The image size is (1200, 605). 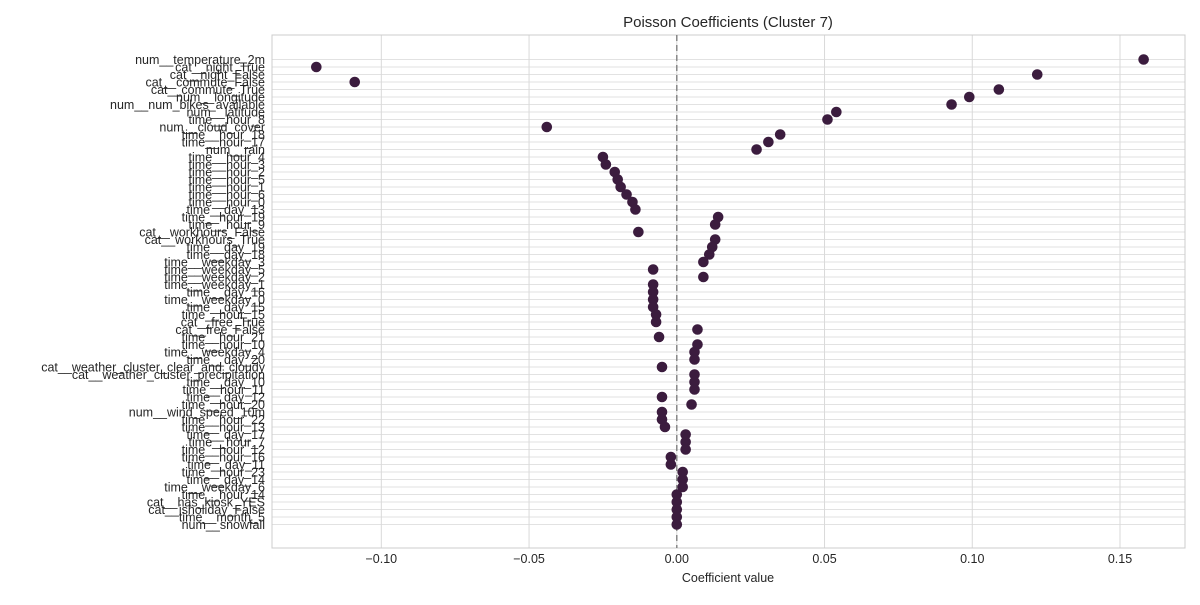 I want to click on y-tick-label: time__day_18, so click(x=225, y=255).